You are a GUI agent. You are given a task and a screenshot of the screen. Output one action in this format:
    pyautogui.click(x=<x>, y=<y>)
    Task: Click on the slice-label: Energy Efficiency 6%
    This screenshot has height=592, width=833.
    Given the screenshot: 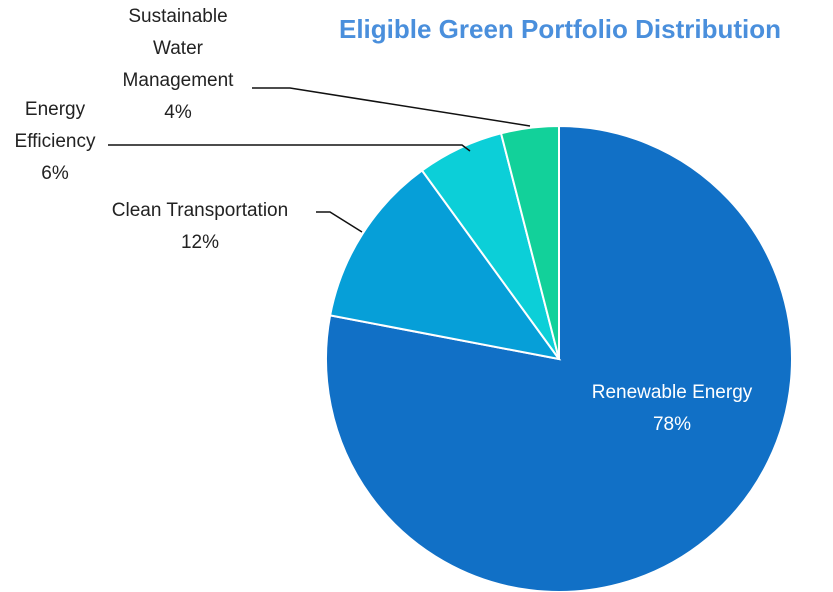 What is the action you would take?
    pyautogui.click(x=55, y=142)
    